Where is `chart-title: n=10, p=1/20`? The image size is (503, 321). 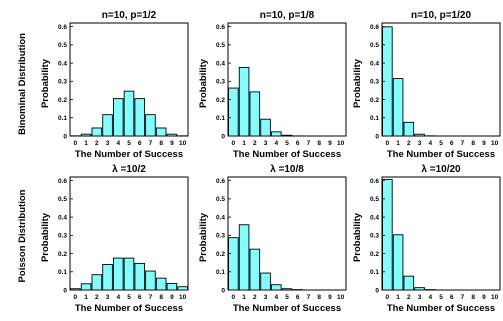
chart-title: n=10, p=1/20 is located at coordinates (441, 15).